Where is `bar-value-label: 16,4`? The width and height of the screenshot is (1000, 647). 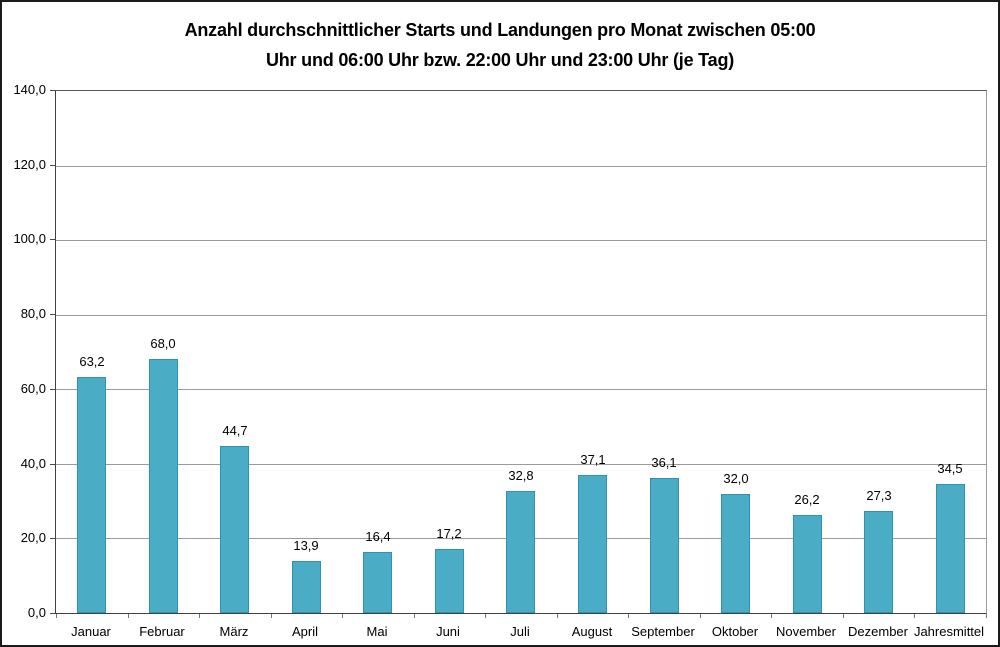 bar-value-label: 16,4 is located at coordinates (378, 536).